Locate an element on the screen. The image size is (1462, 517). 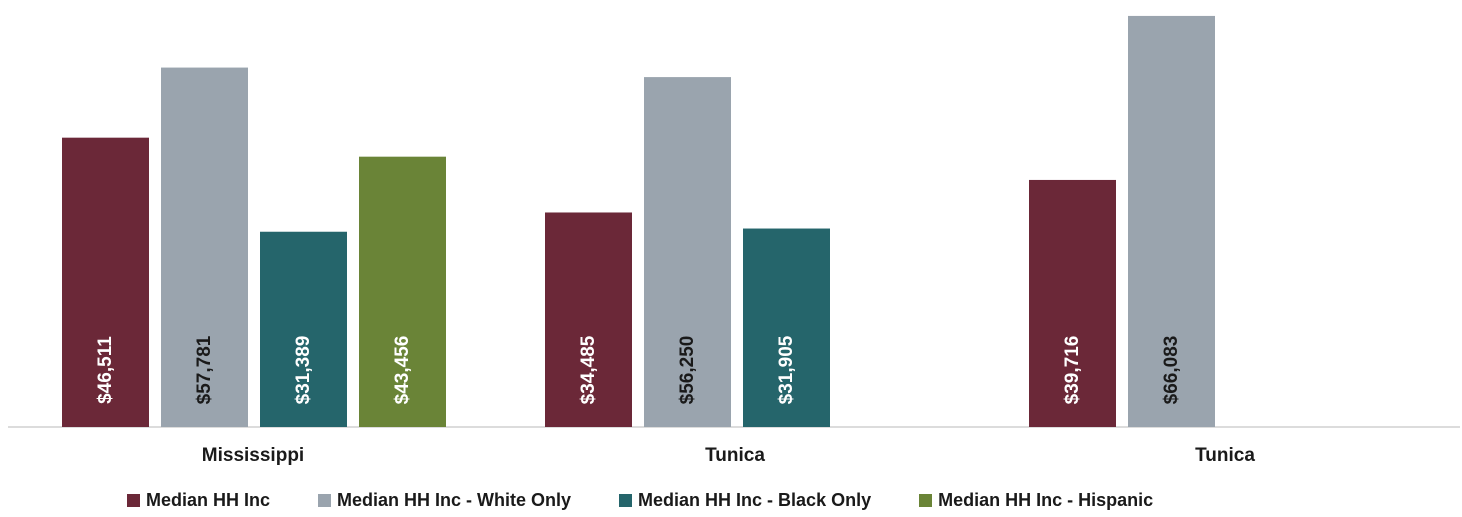
legend-label: Median HH Inc - Black Only is located at coordinates (755, 500).